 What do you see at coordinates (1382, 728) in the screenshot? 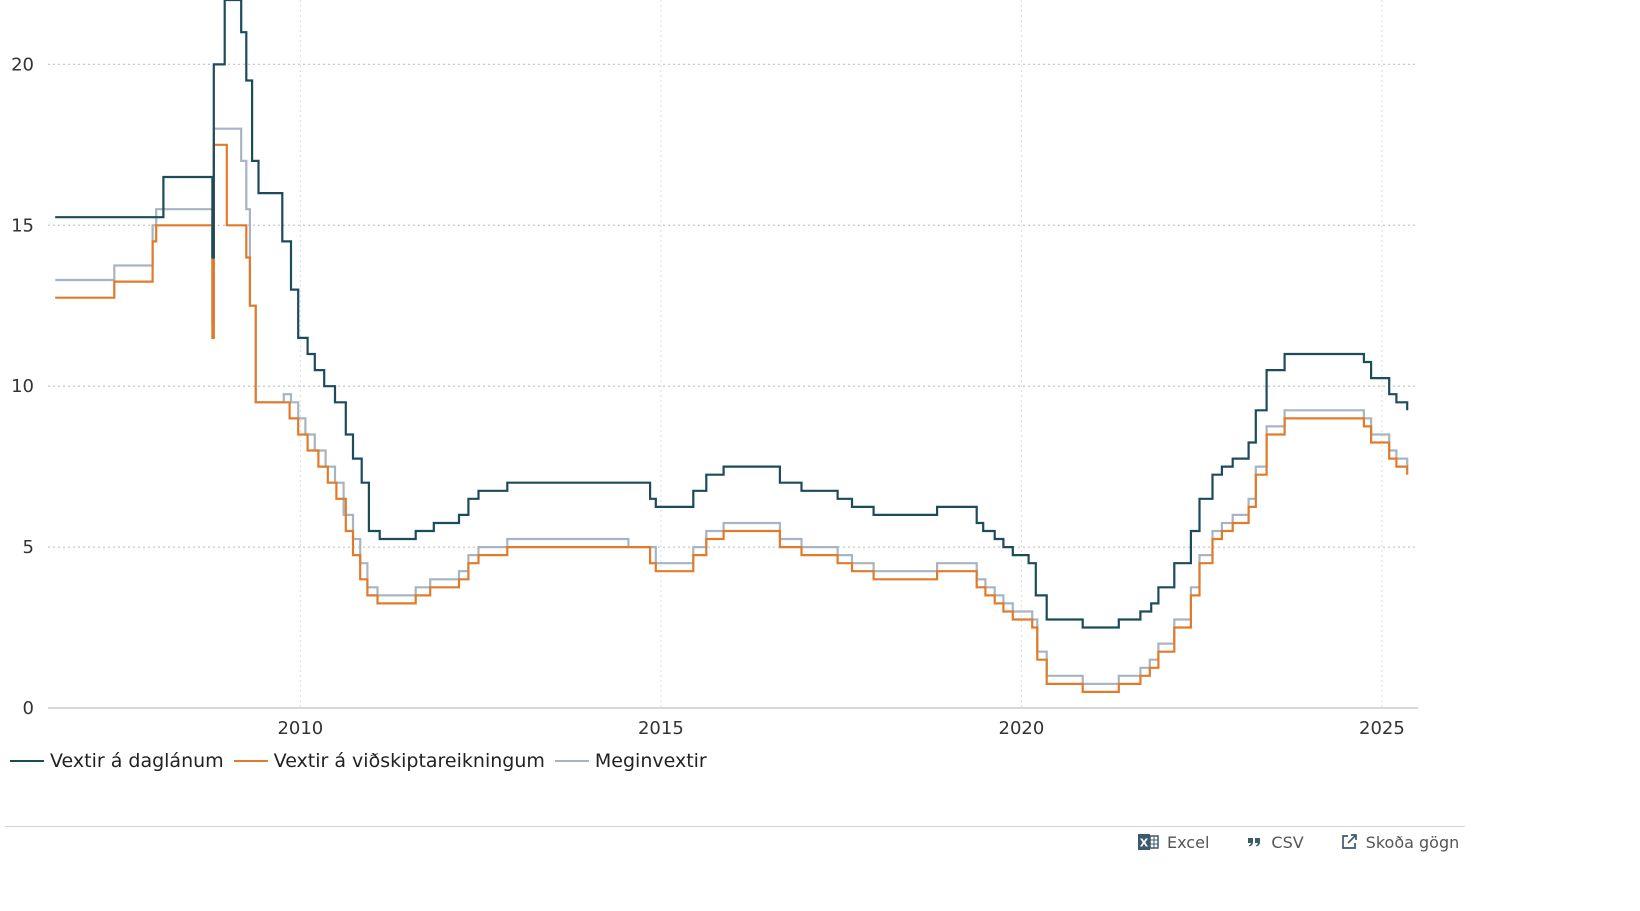
I see `x-tick-label: 2025` at bounding box center [1382, 728].